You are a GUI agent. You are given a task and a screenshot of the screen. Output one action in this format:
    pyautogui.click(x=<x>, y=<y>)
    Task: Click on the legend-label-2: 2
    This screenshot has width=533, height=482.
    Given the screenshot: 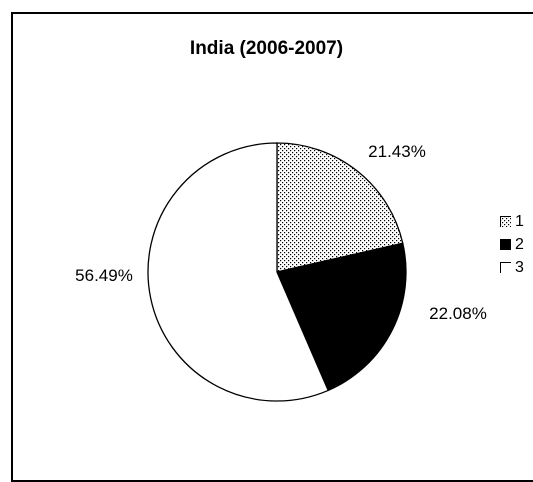 What is the action you would take?
    pyautogui.click(x=519, y=244)
    